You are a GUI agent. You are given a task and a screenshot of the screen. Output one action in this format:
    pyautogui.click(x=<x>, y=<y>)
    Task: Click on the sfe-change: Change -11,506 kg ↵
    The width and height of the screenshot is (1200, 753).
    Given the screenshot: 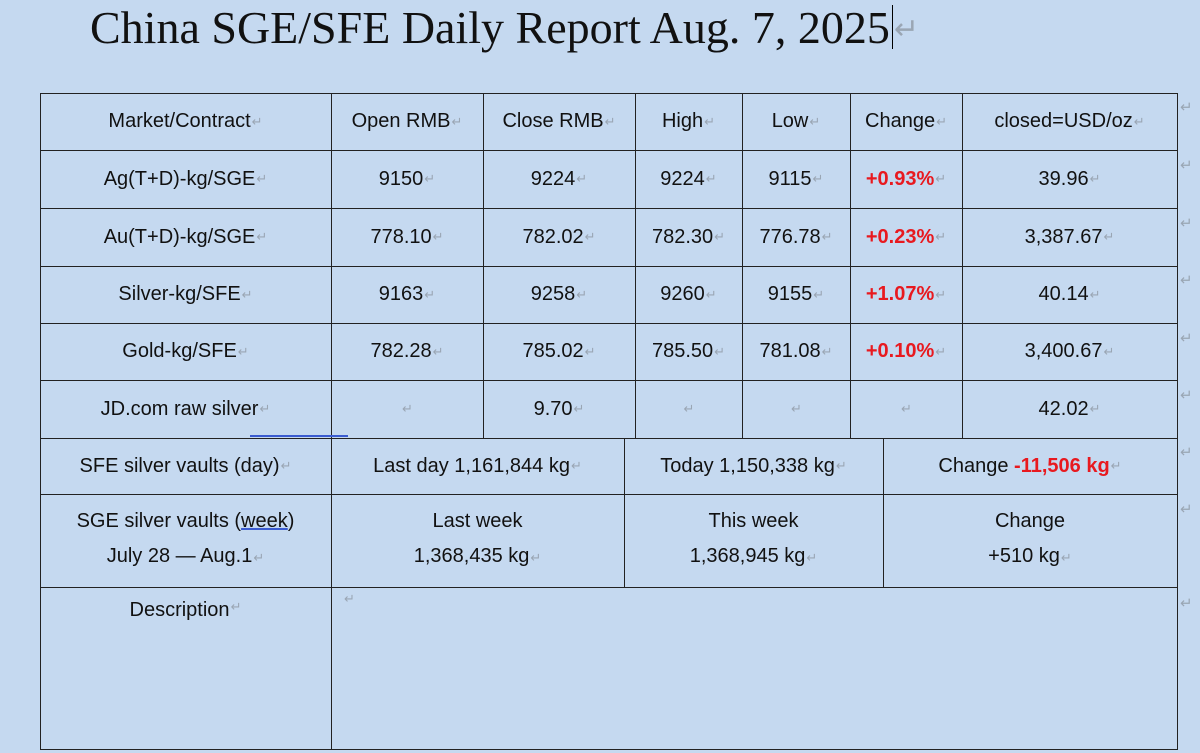 What is the action you would take?
    pyautogui.click(x=1030, y=465)
    